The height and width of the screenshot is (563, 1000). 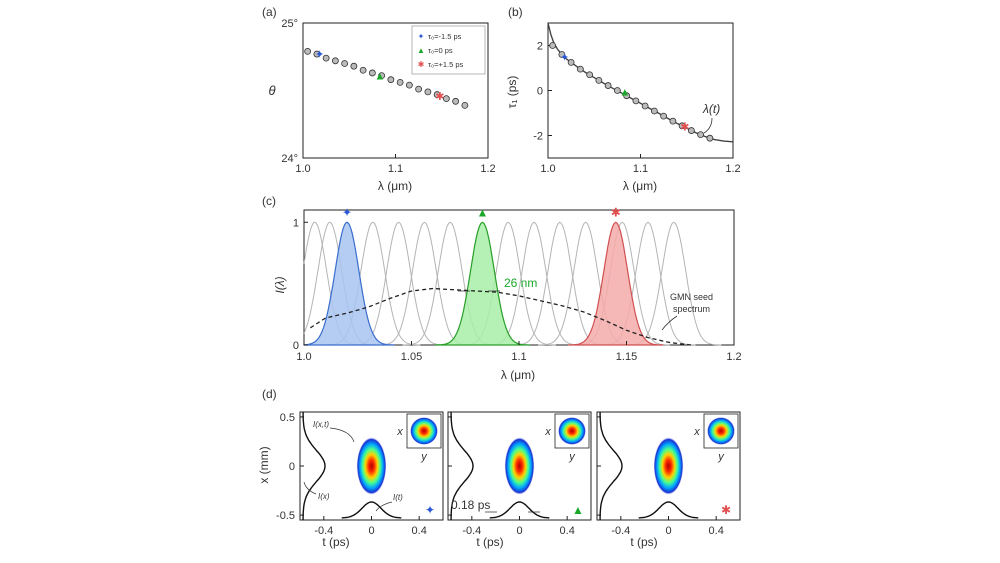 What do you see at coordinates (347, 212) in the screenshot?
I see `c-highlight-marker: ✦` at bounding box center [347, 212].